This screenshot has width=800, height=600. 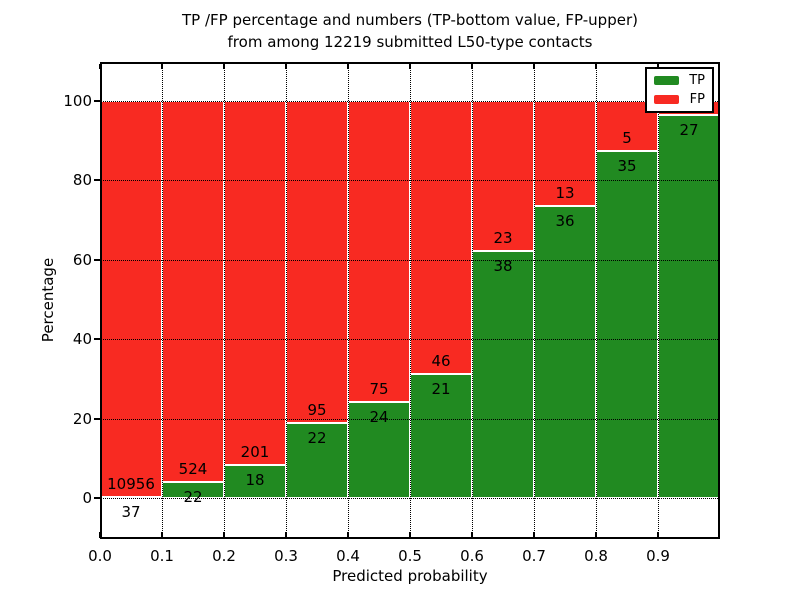 What do you see at coordinates (82, 259) in the screenshot?
I see `y-tick-label: 60` at bounding box center [82, 259].